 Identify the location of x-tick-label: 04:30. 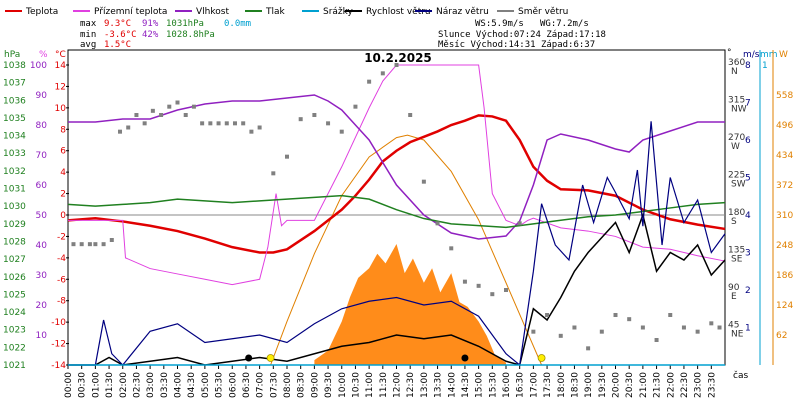
(192, 385).